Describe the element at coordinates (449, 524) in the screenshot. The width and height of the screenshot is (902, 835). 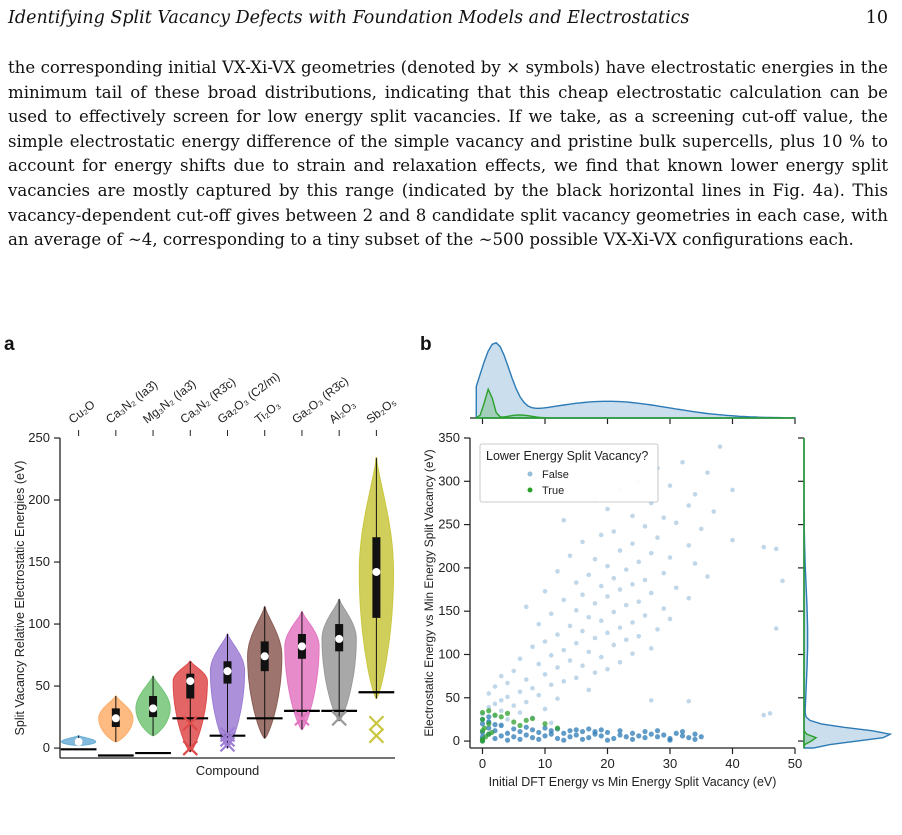
I see `y-tick-label: 250` at that location.